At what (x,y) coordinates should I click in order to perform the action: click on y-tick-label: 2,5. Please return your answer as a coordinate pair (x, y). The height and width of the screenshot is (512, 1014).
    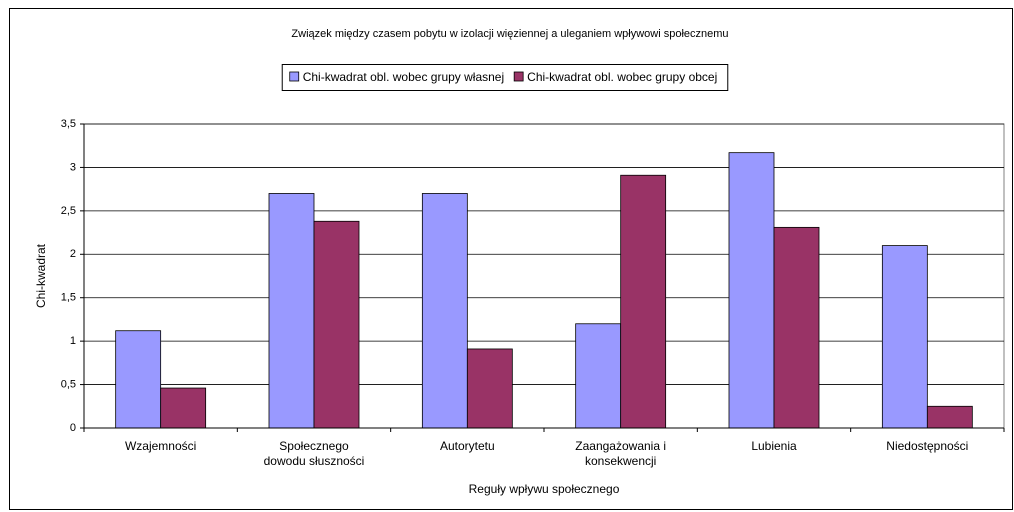
    Looking at the image, I should click on (68, 211).